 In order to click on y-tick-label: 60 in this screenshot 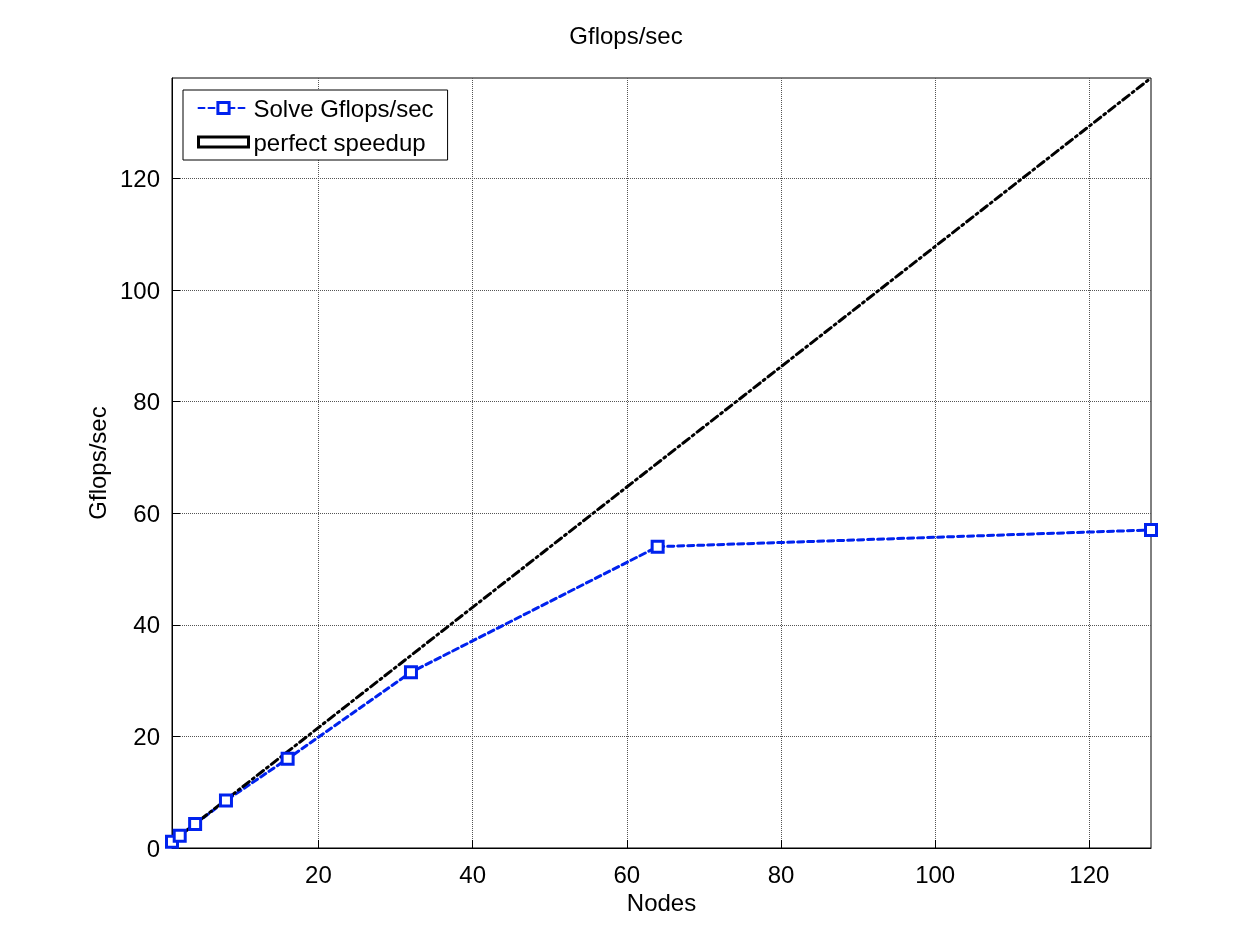, I will do `click(146, 513)`.